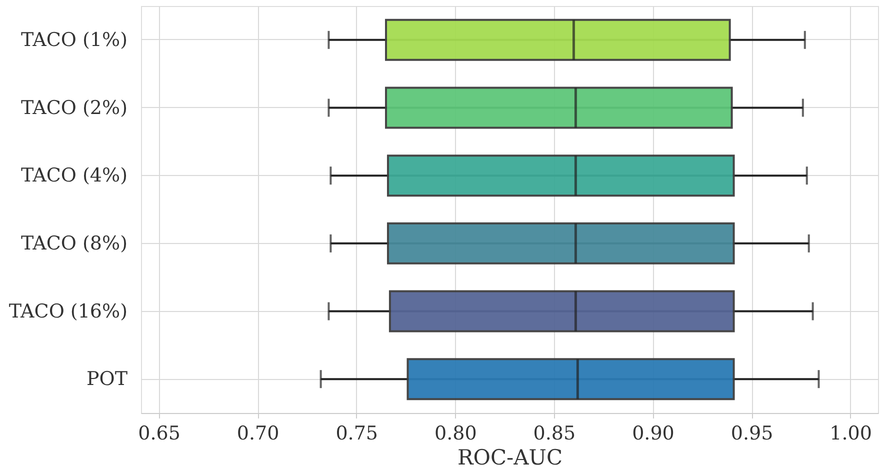 This screenshot has height=472, width=884. I want to click on x-tick-label: 0.95, so click(752, 433).